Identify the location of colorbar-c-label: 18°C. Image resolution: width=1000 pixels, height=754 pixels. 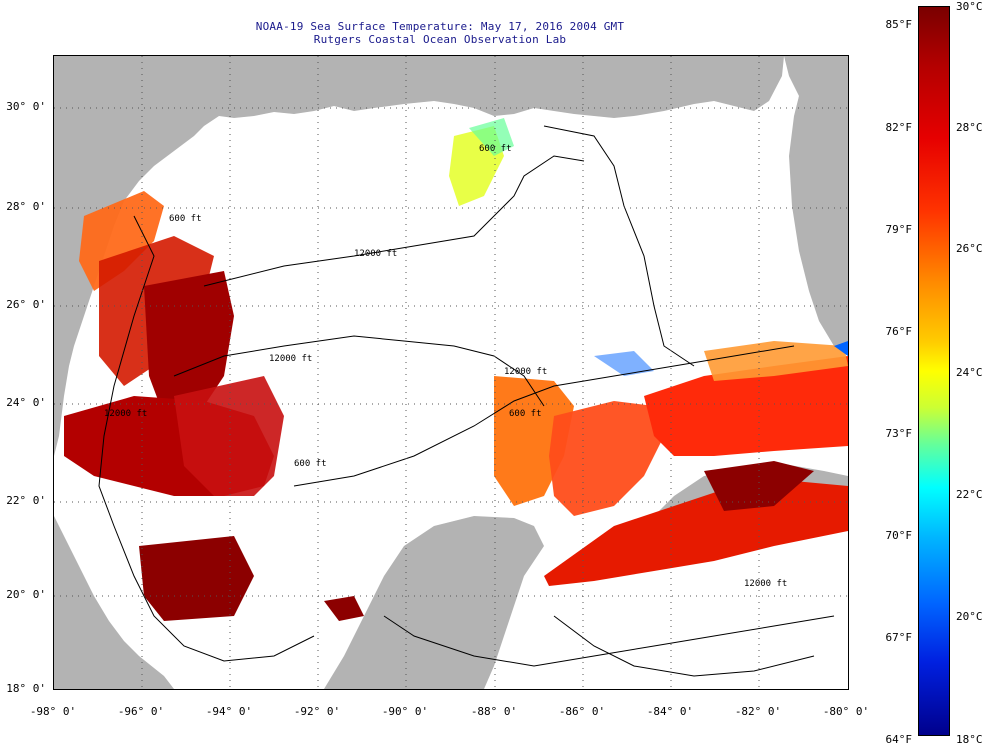
(969, 739).